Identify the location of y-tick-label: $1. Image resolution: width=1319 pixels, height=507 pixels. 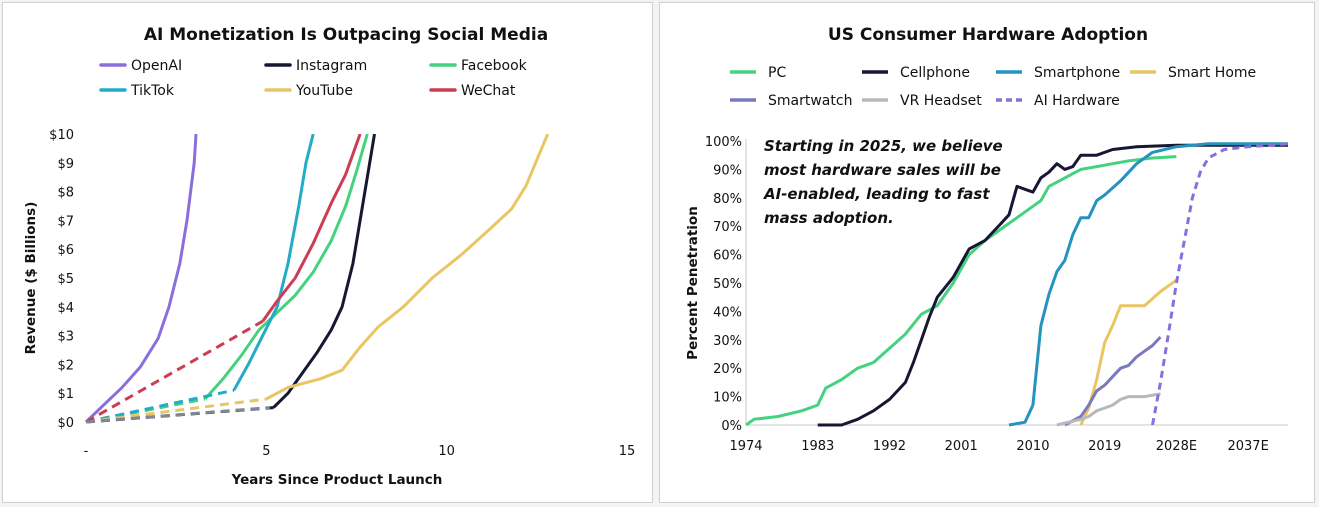
(65, 394).